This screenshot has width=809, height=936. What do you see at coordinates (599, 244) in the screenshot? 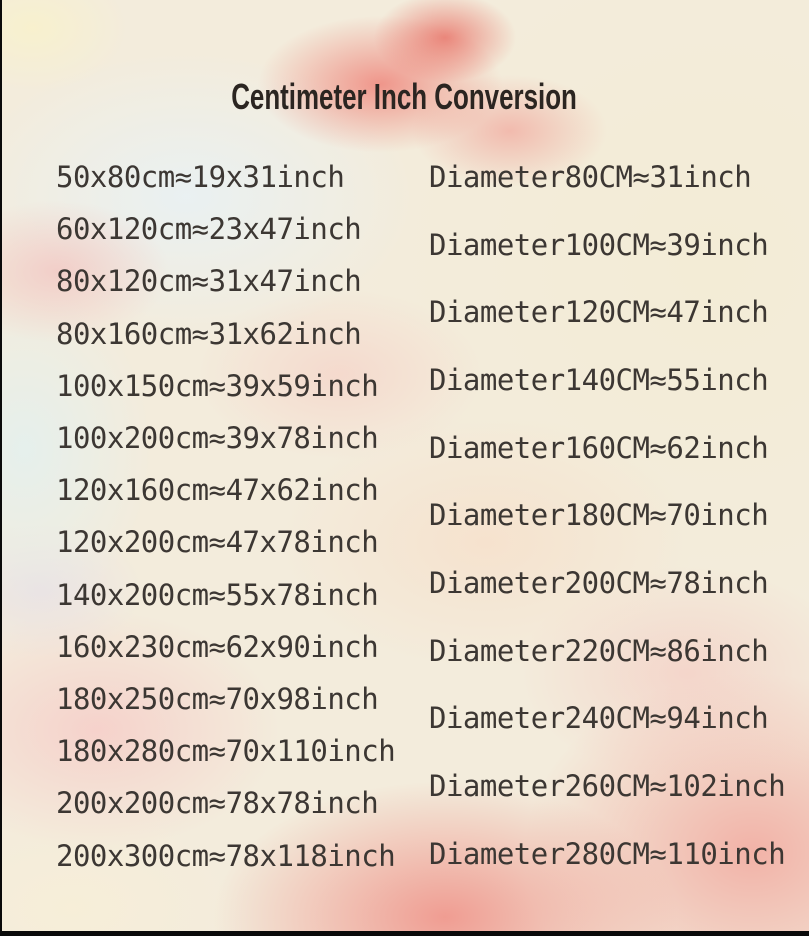
I see `diameter-row: Diameter100CM≈39inch` at bounding box center [599, 244].